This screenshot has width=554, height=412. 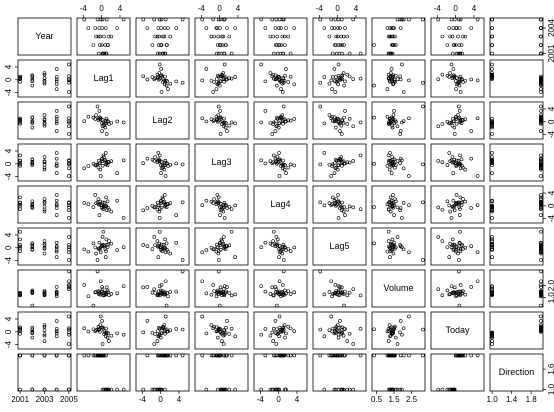 What do you see at coordinates (8, 150) in the screenshot?
I see `y-tick-label: 4` at bounding box center [8, 150].